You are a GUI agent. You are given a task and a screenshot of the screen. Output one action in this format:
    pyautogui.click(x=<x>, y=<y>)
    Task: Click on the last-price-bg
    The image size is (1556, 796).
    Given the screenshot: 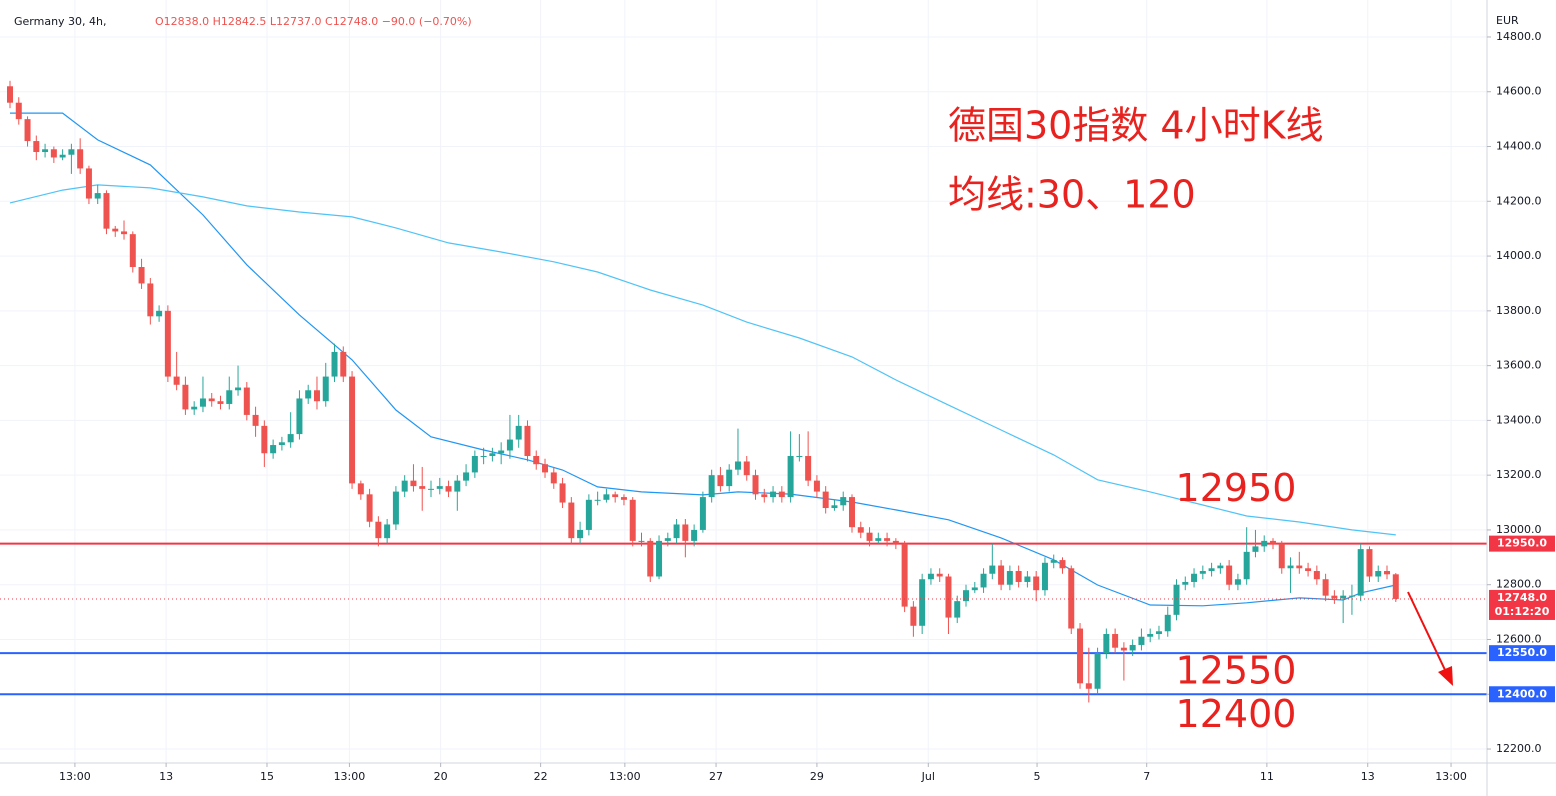 What is the action you would take?
    pyautogui.click(x=1522, y=604)
    